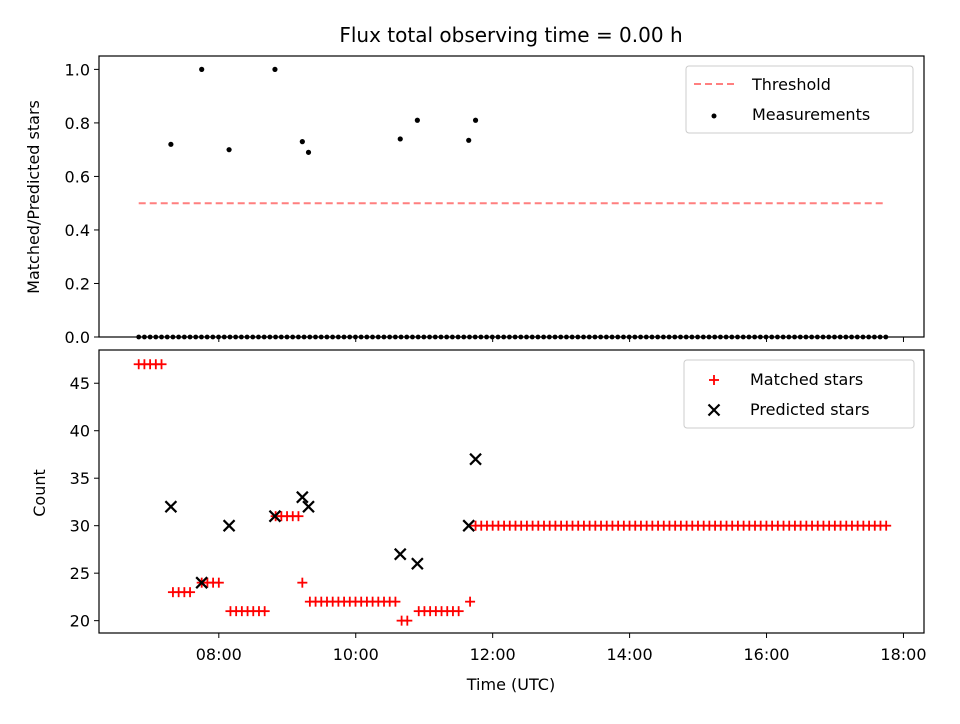 This screenshot has height=724, width=960. I want to click on top-yticks: 0.0 0.2 0.4 0.6 0.8 1.0, so click(82, 203).